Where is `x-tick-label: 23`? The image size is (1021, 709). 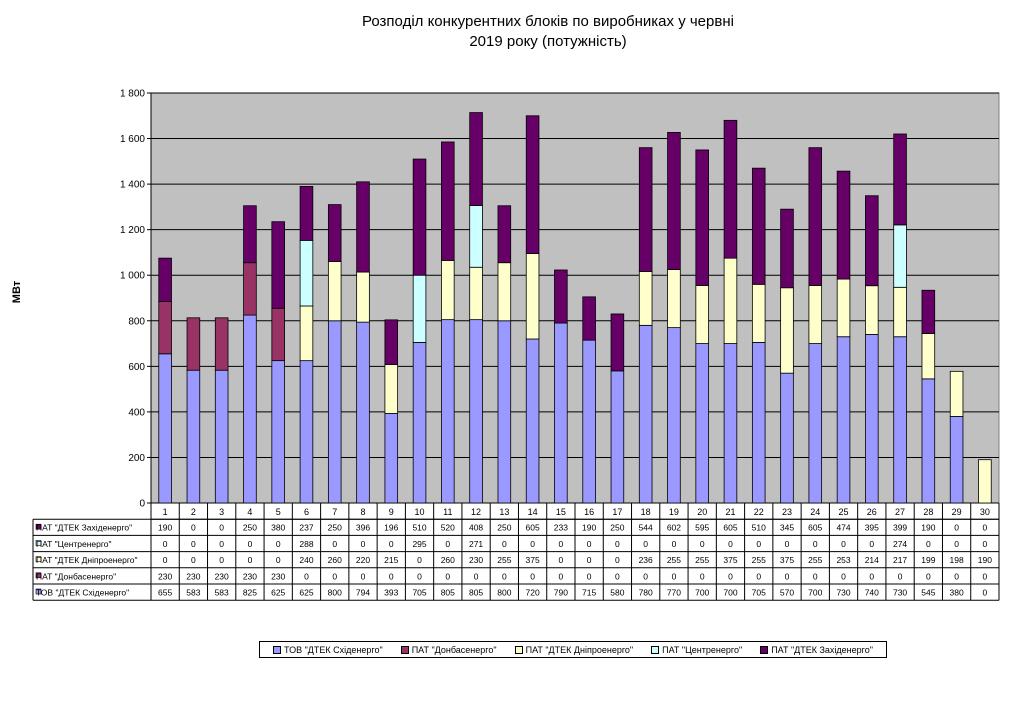
x-tick-label: 23 is located at coordinates (787, 512).